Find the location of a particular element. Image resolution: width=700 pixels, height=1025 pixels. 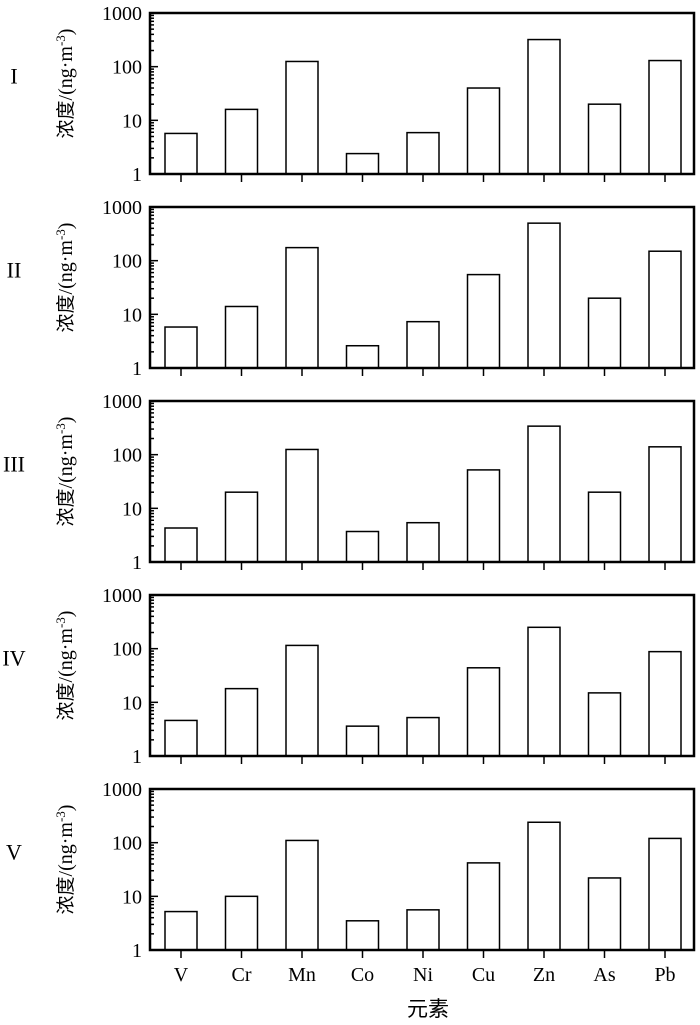

x-category-label: Cr is located at coordinates (242, 975).